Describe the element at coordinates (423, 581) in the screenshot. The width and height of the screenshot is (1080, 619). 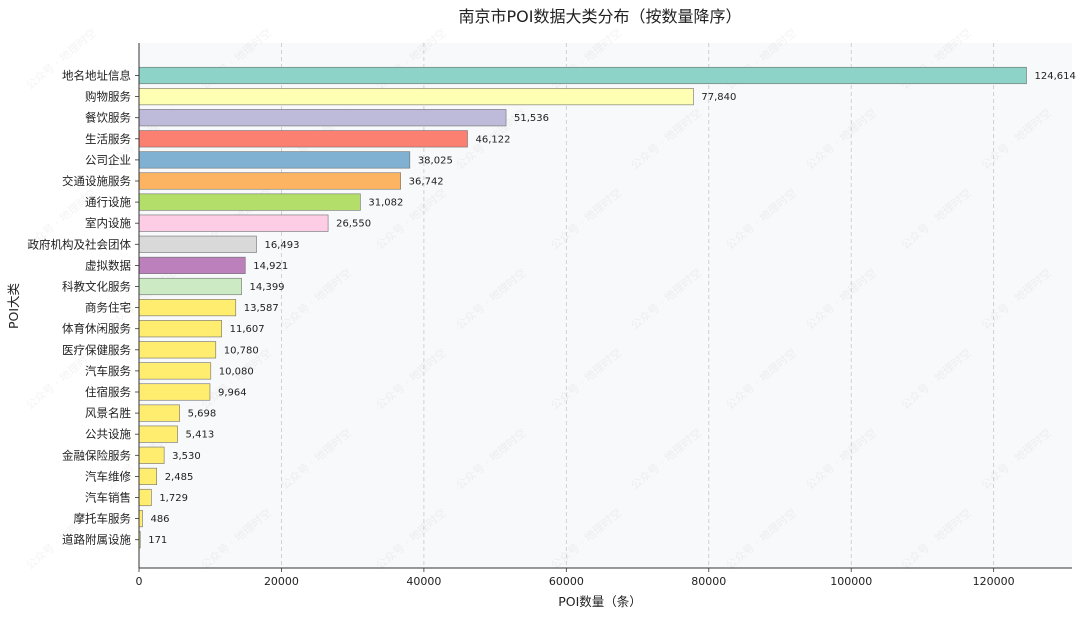
I see `x-tick-label: 40000` at that location.